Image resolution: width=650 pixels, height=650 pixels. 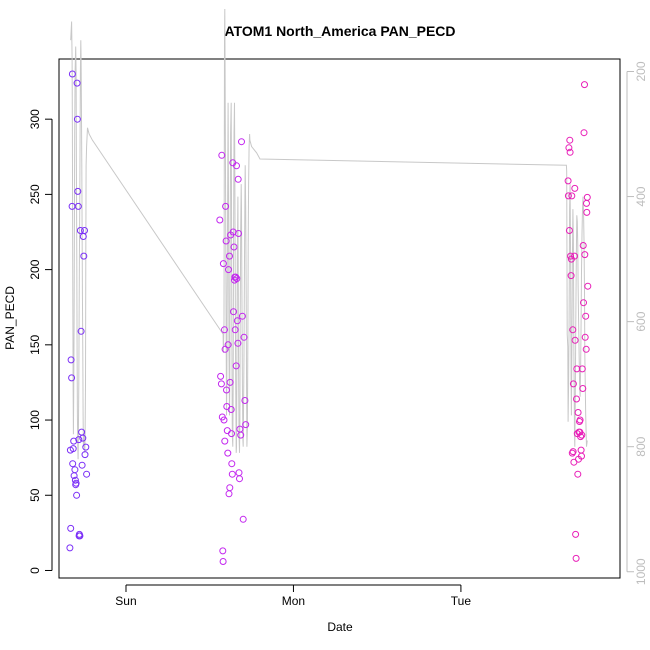 I want to click on y-tick-label: 300, so click(x=35, y=119).